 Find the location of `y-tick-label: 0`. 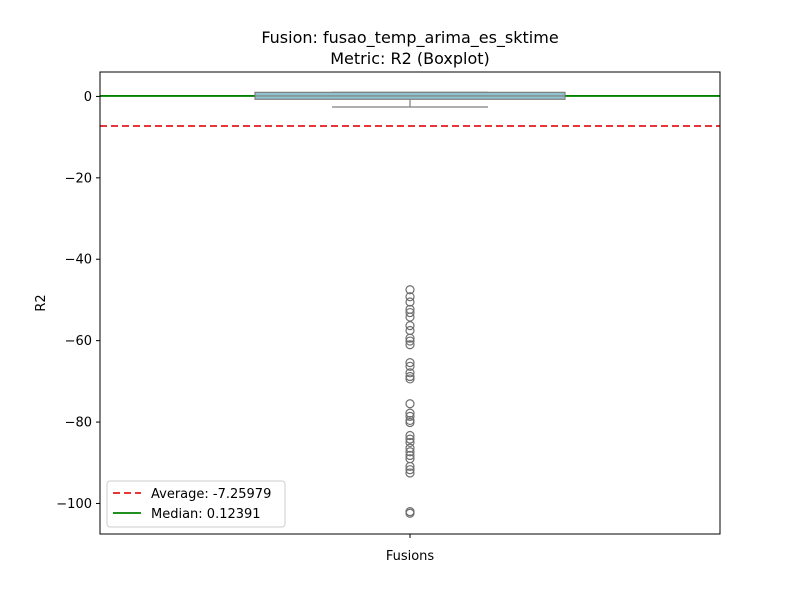

y-tick-label: 0 is located at coordinates (88, 97).